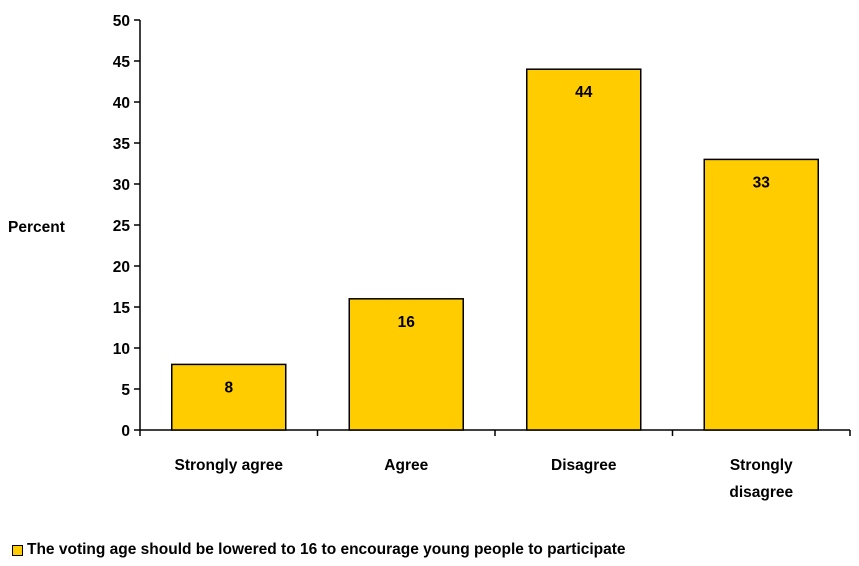 The height and width of the screenshot is (566, 859). Describe the element at coordinates (584, 465) in the screenshot. I see `x-tick-label: Disagree` at that location.